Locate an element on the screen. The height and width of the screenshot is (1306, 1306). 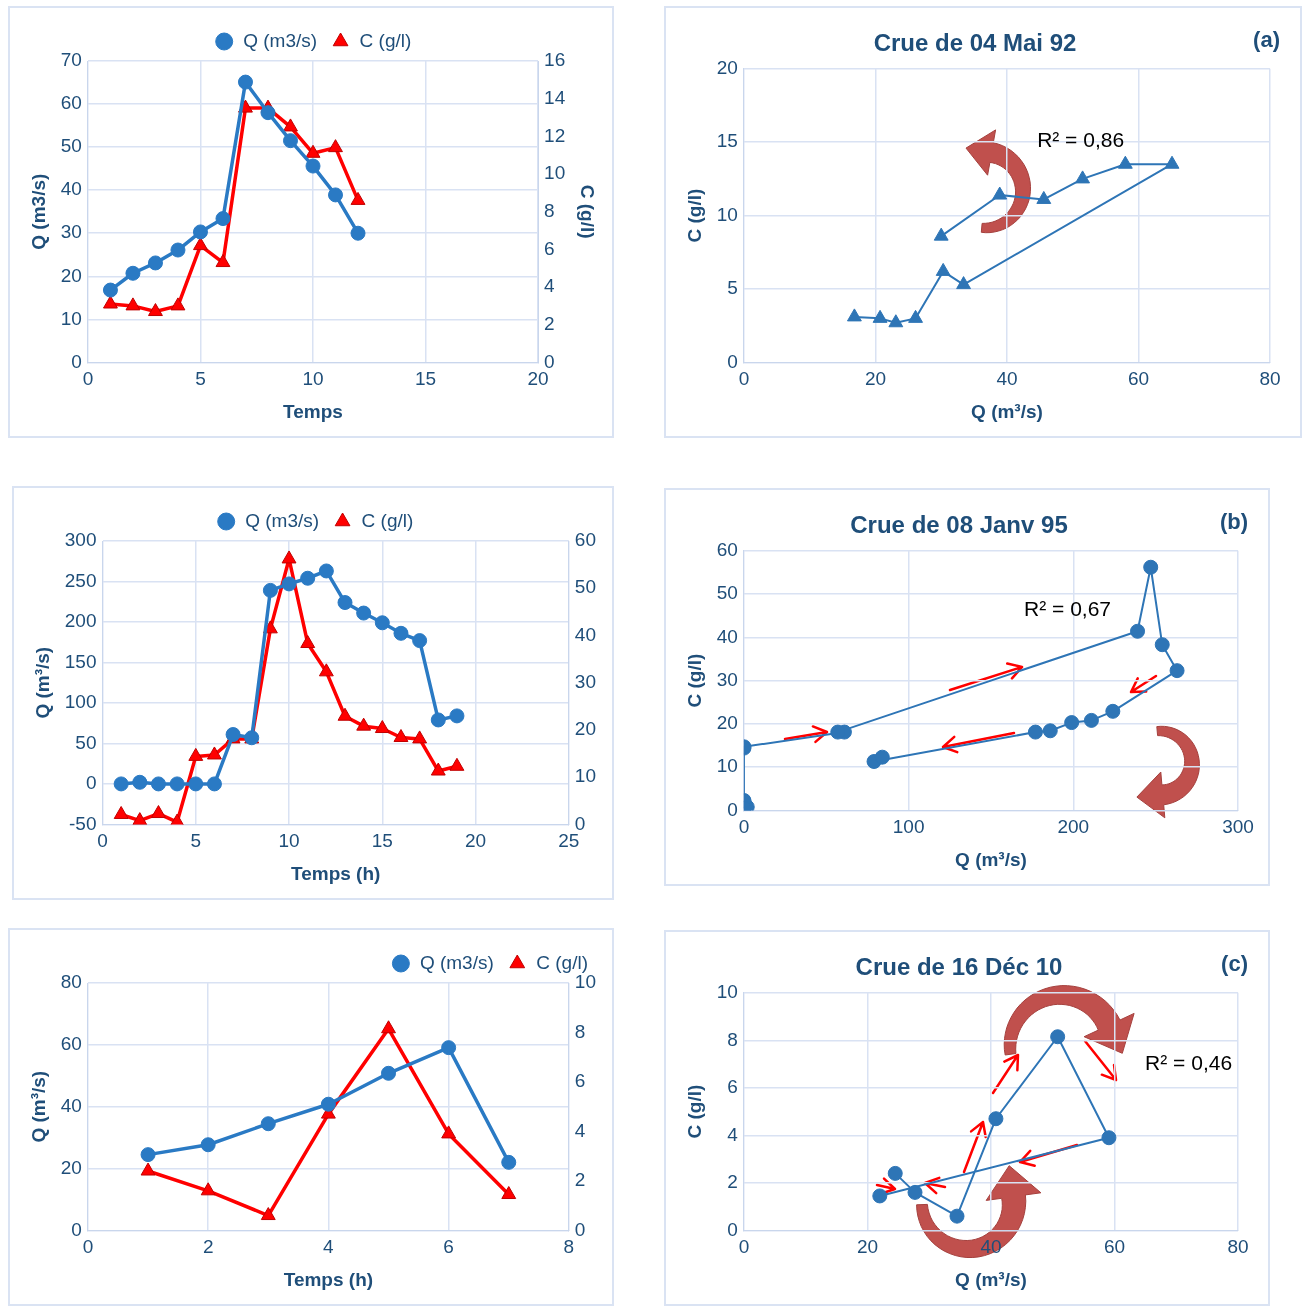
x-tick-label: 2 is located at coordinates (208, 1247).